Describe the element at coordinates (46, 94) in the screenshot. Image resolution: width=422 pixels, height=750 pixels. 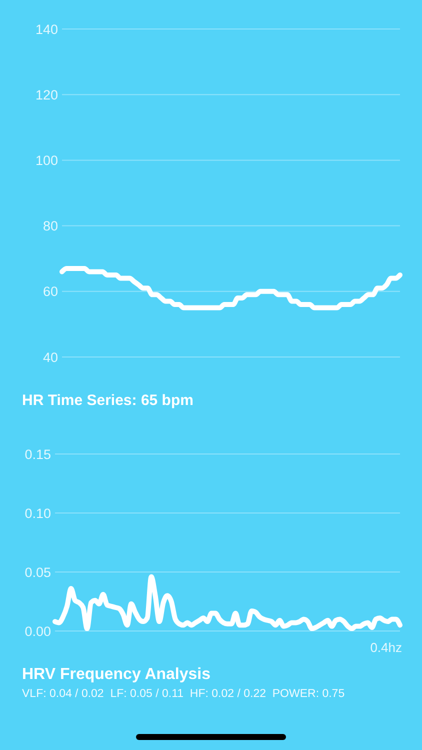
I see `y-tick-label: 120` at that location.